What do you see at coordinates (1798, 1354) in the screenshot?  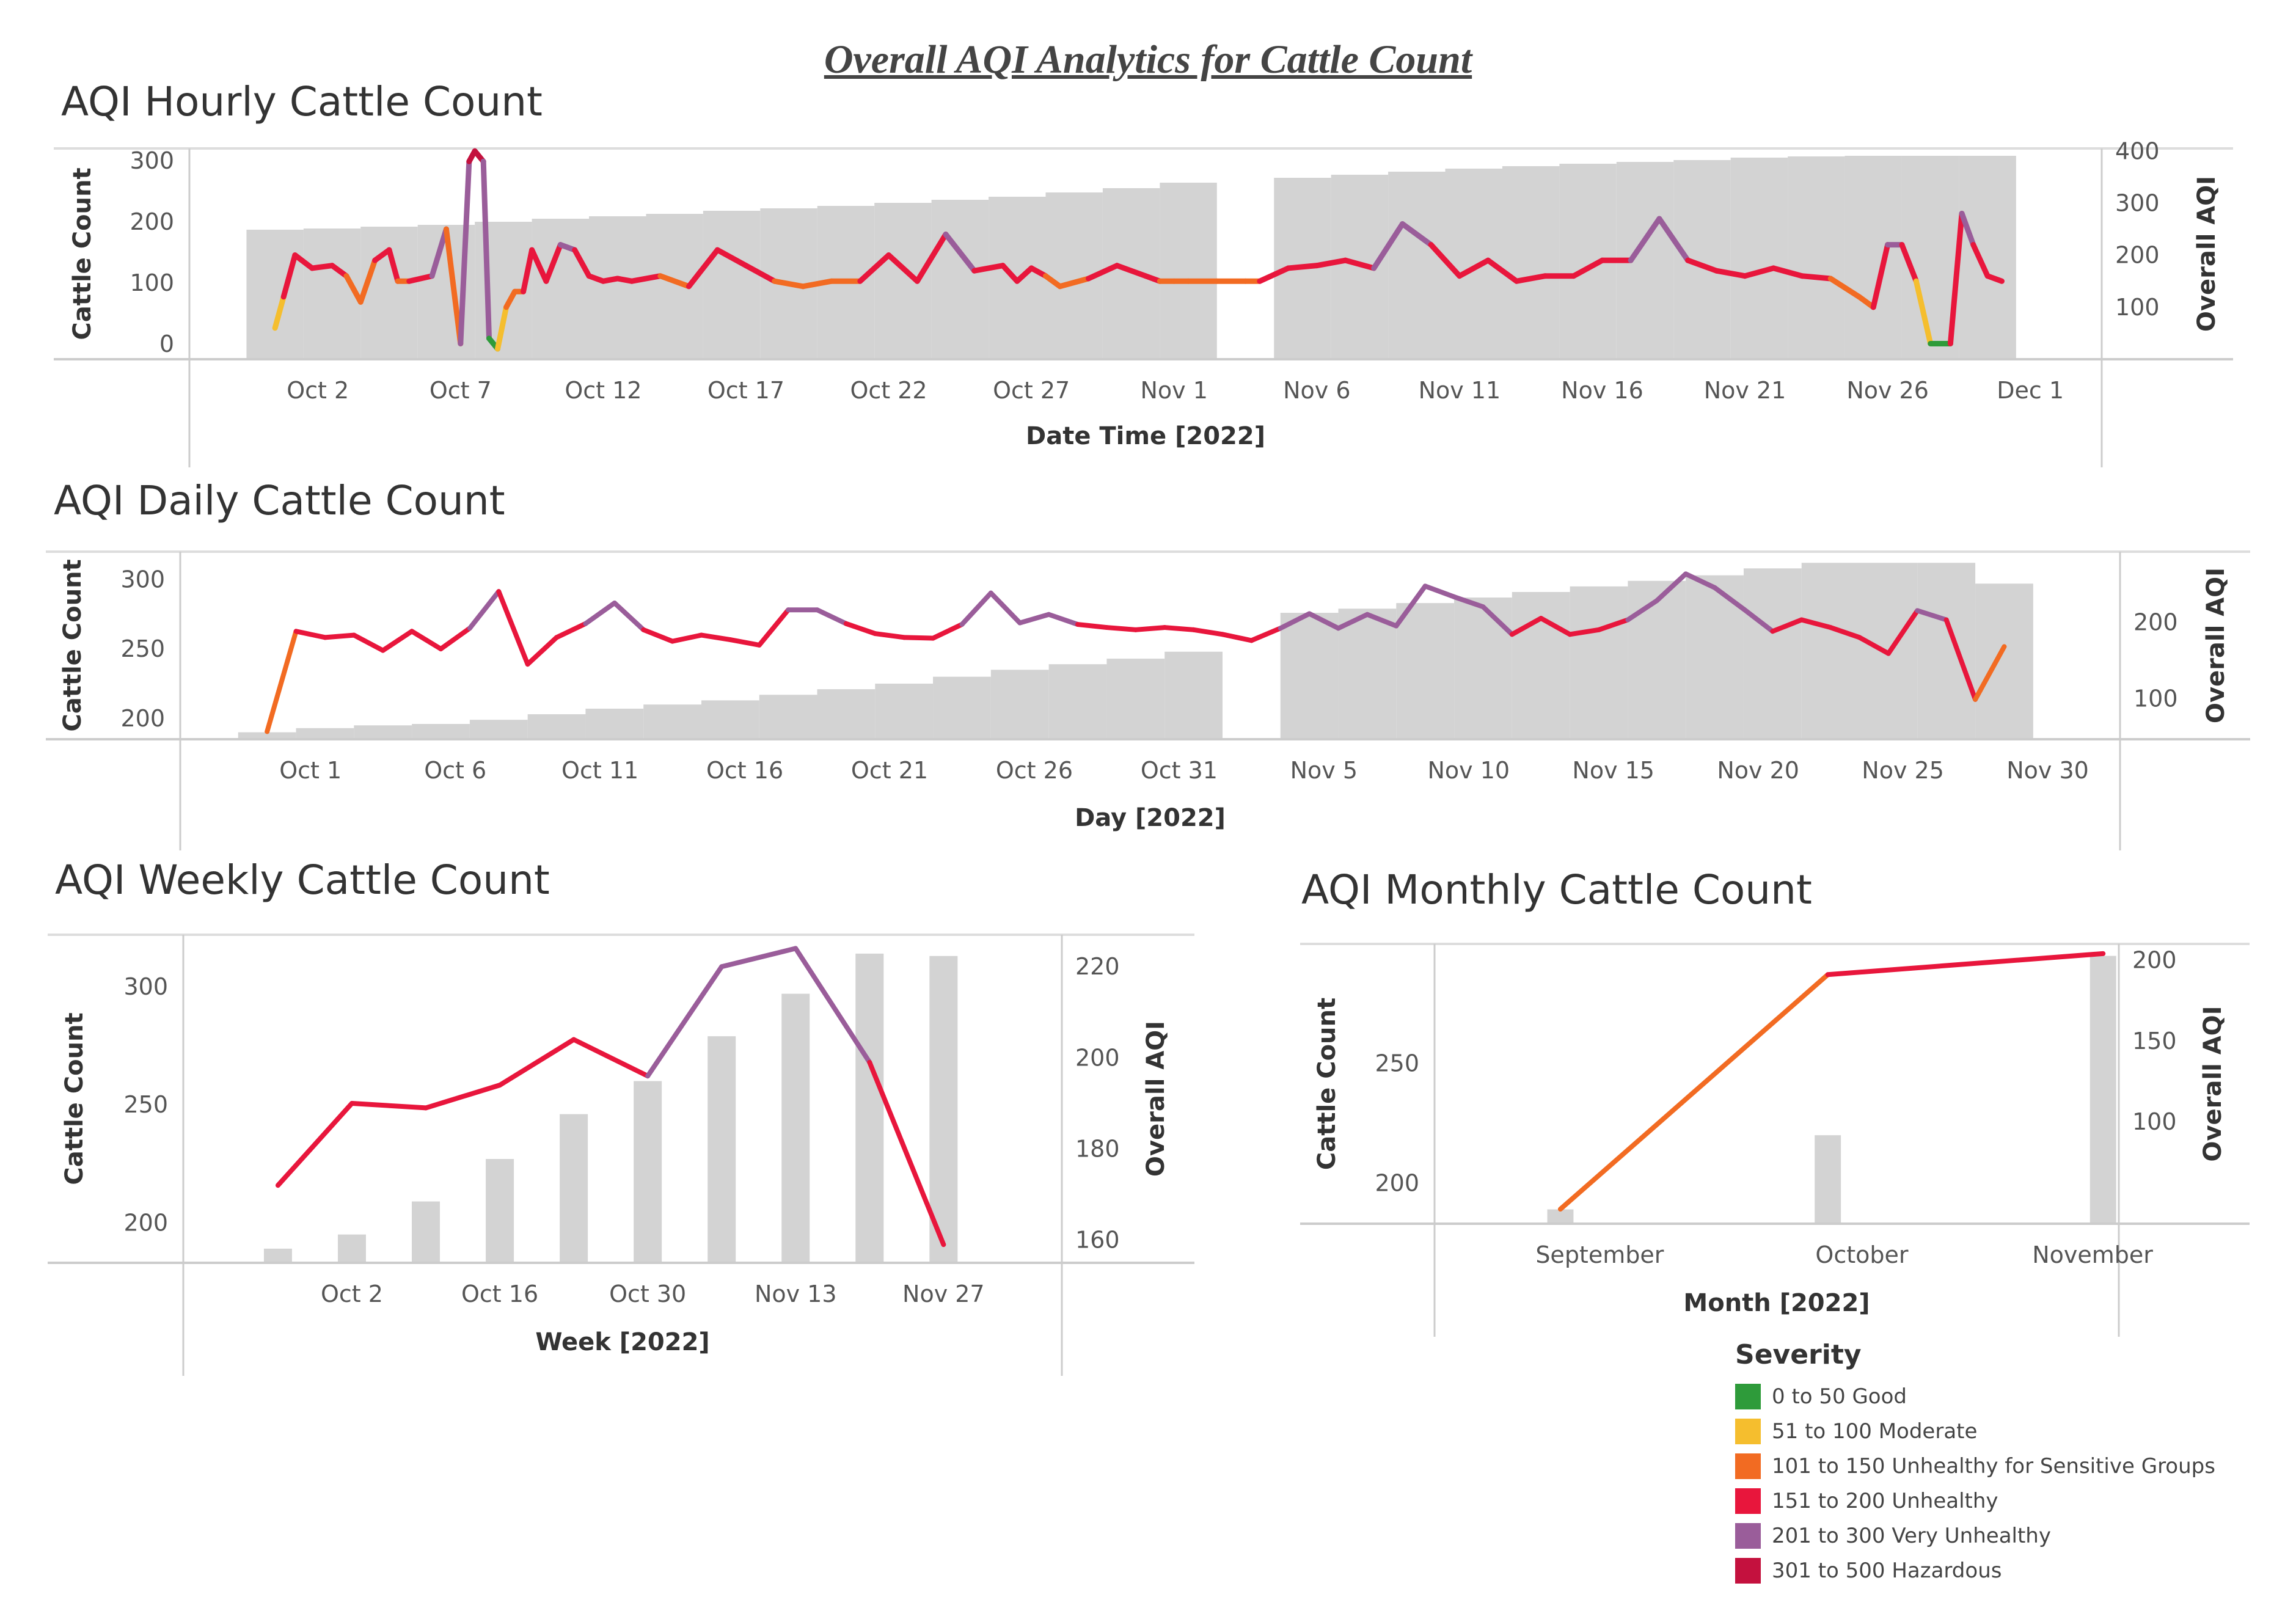 I see `legend-title: Severity` at bounding box center [1798, 1354].